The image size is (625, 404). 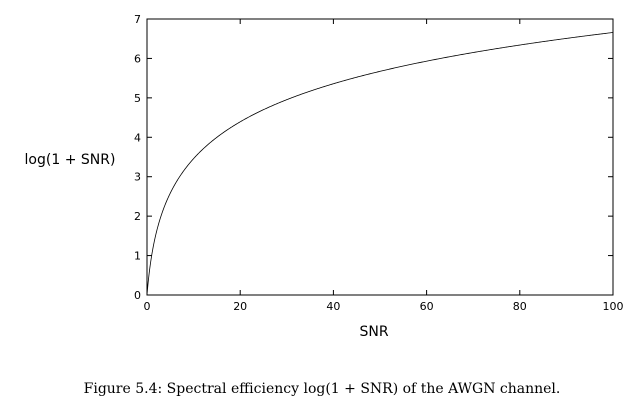 What do you see at coordinates (147, 306) in the screenshot?
I see `x-tick-label: 0` at bounding box center [147, 306].